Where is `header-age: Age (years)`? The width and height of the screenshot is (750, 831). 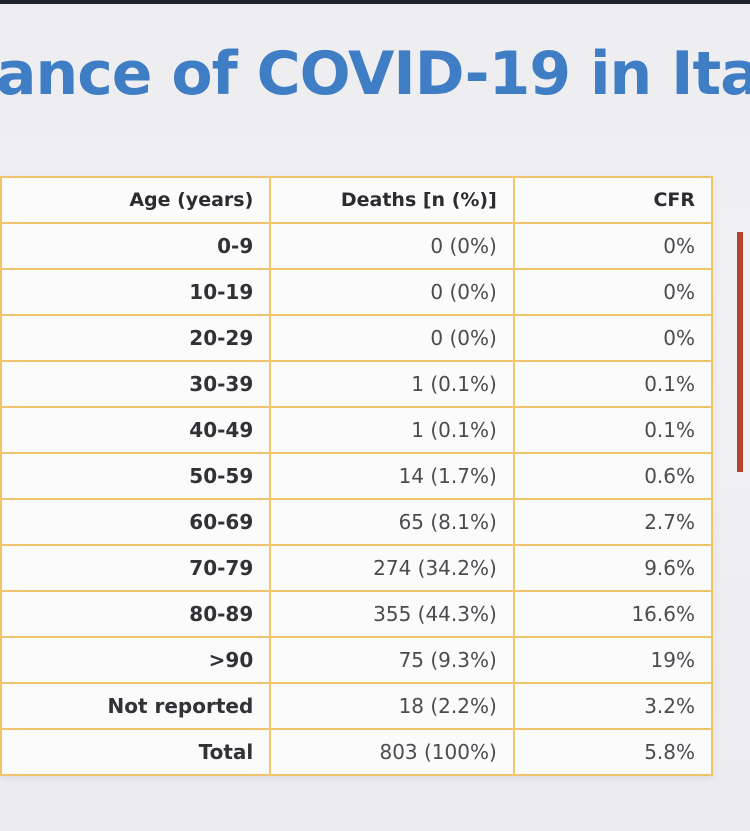 header-age: Age (years) is located at coordinates (136, 200).